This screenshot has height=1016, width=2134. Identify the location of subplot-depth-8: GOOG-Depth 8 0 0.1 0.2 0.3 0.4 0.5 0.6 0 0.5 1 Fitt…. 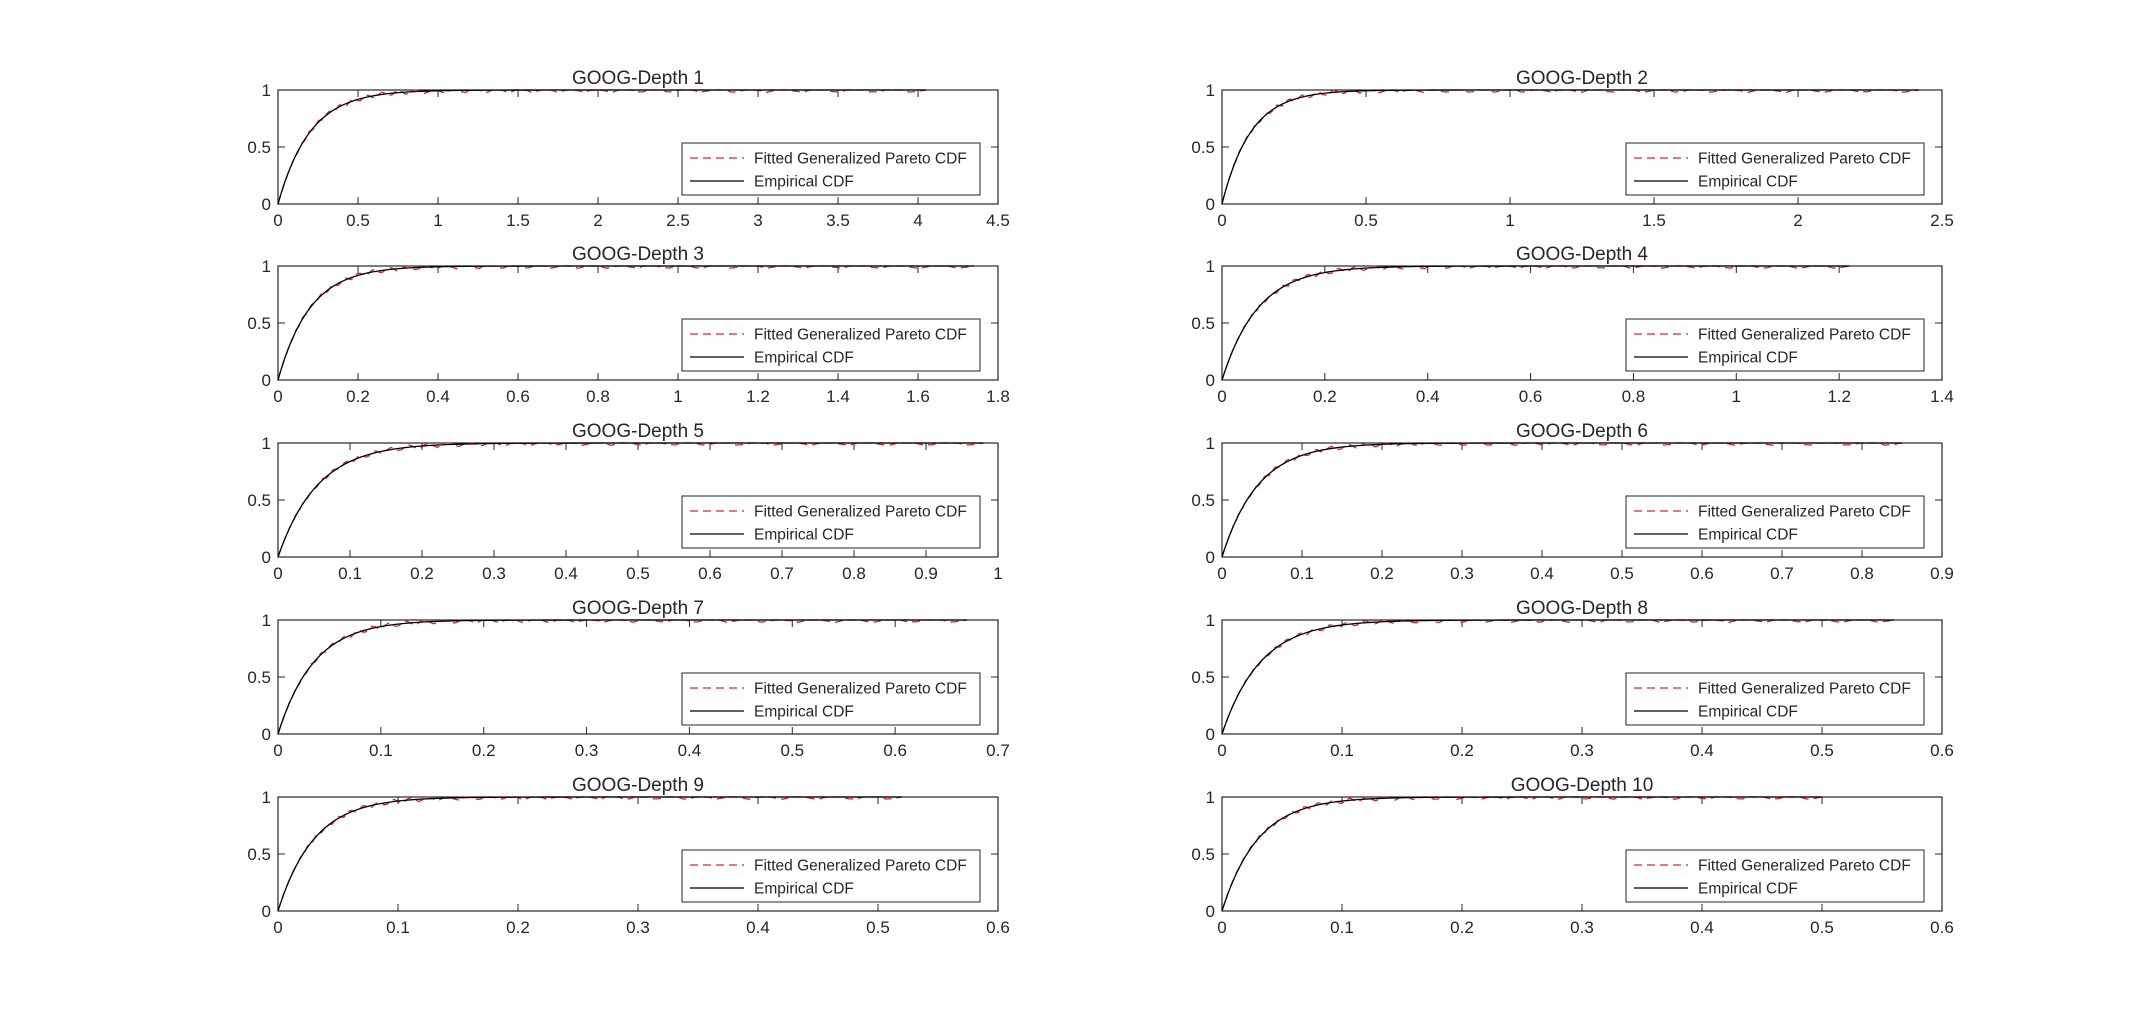
(1572, 679).